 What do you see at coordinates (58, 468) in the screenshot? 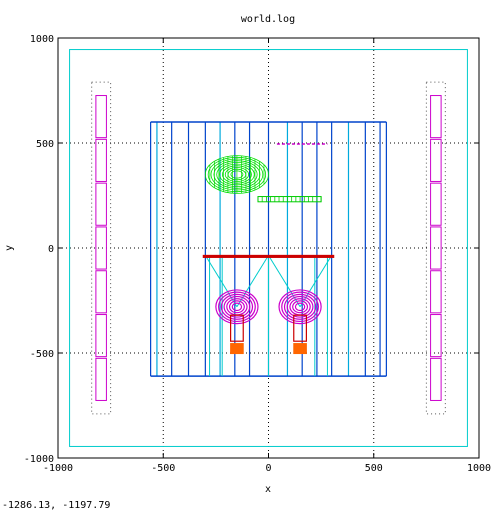
I see `x-tick-label: -1000` at bounding box center [58, 468].